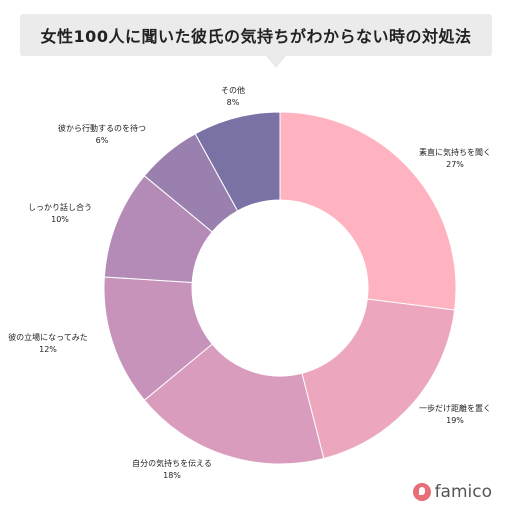  I want to click on brand-name: famico, so click(463, 492).